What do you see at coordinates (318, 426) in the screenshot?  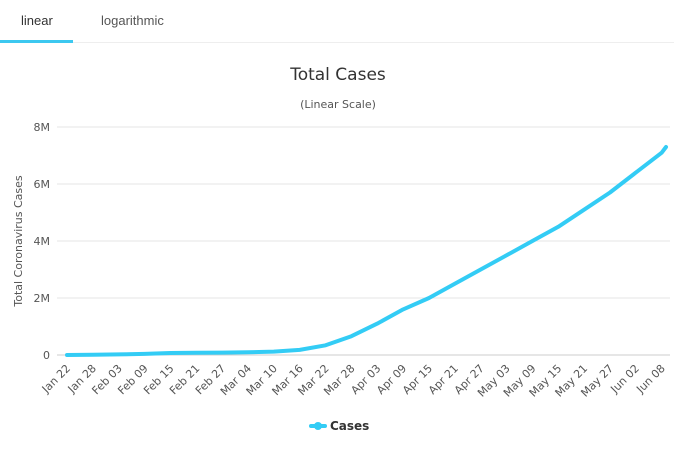 I see `legend-marker` at bounding box center [318, 426].